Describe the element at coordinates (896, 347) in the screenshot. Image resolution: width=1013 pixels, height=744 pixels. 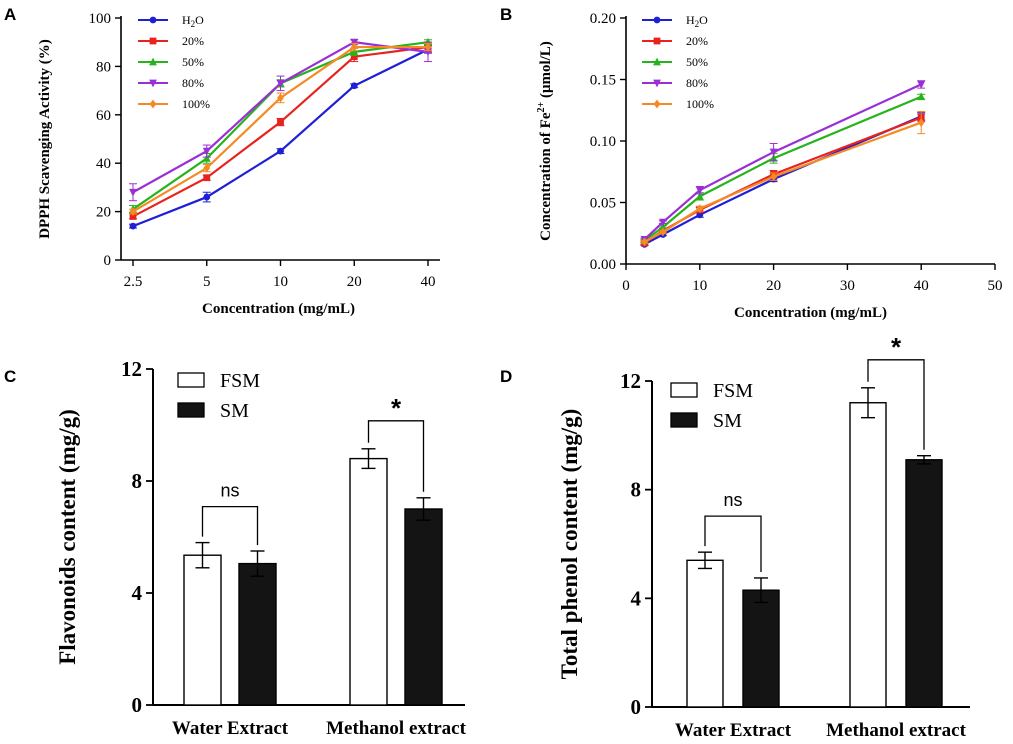
I see `significance-star: *` at that location.